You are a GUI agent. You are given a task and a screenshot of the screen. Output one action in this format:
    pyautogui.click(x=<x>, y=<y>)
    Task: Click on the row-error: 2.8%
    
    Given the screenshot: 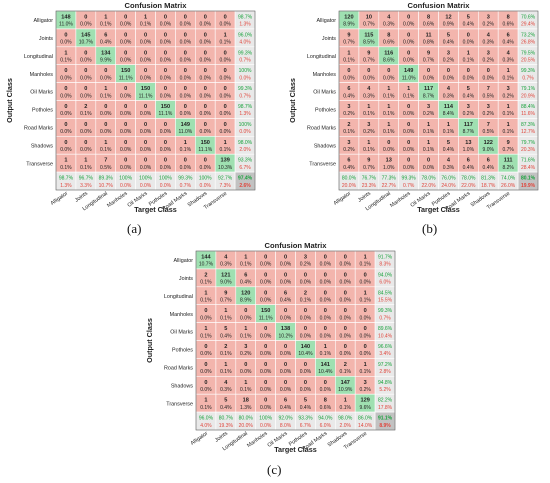 What is the action you would take?
    pyautogui.click(x=385, y=372)
    